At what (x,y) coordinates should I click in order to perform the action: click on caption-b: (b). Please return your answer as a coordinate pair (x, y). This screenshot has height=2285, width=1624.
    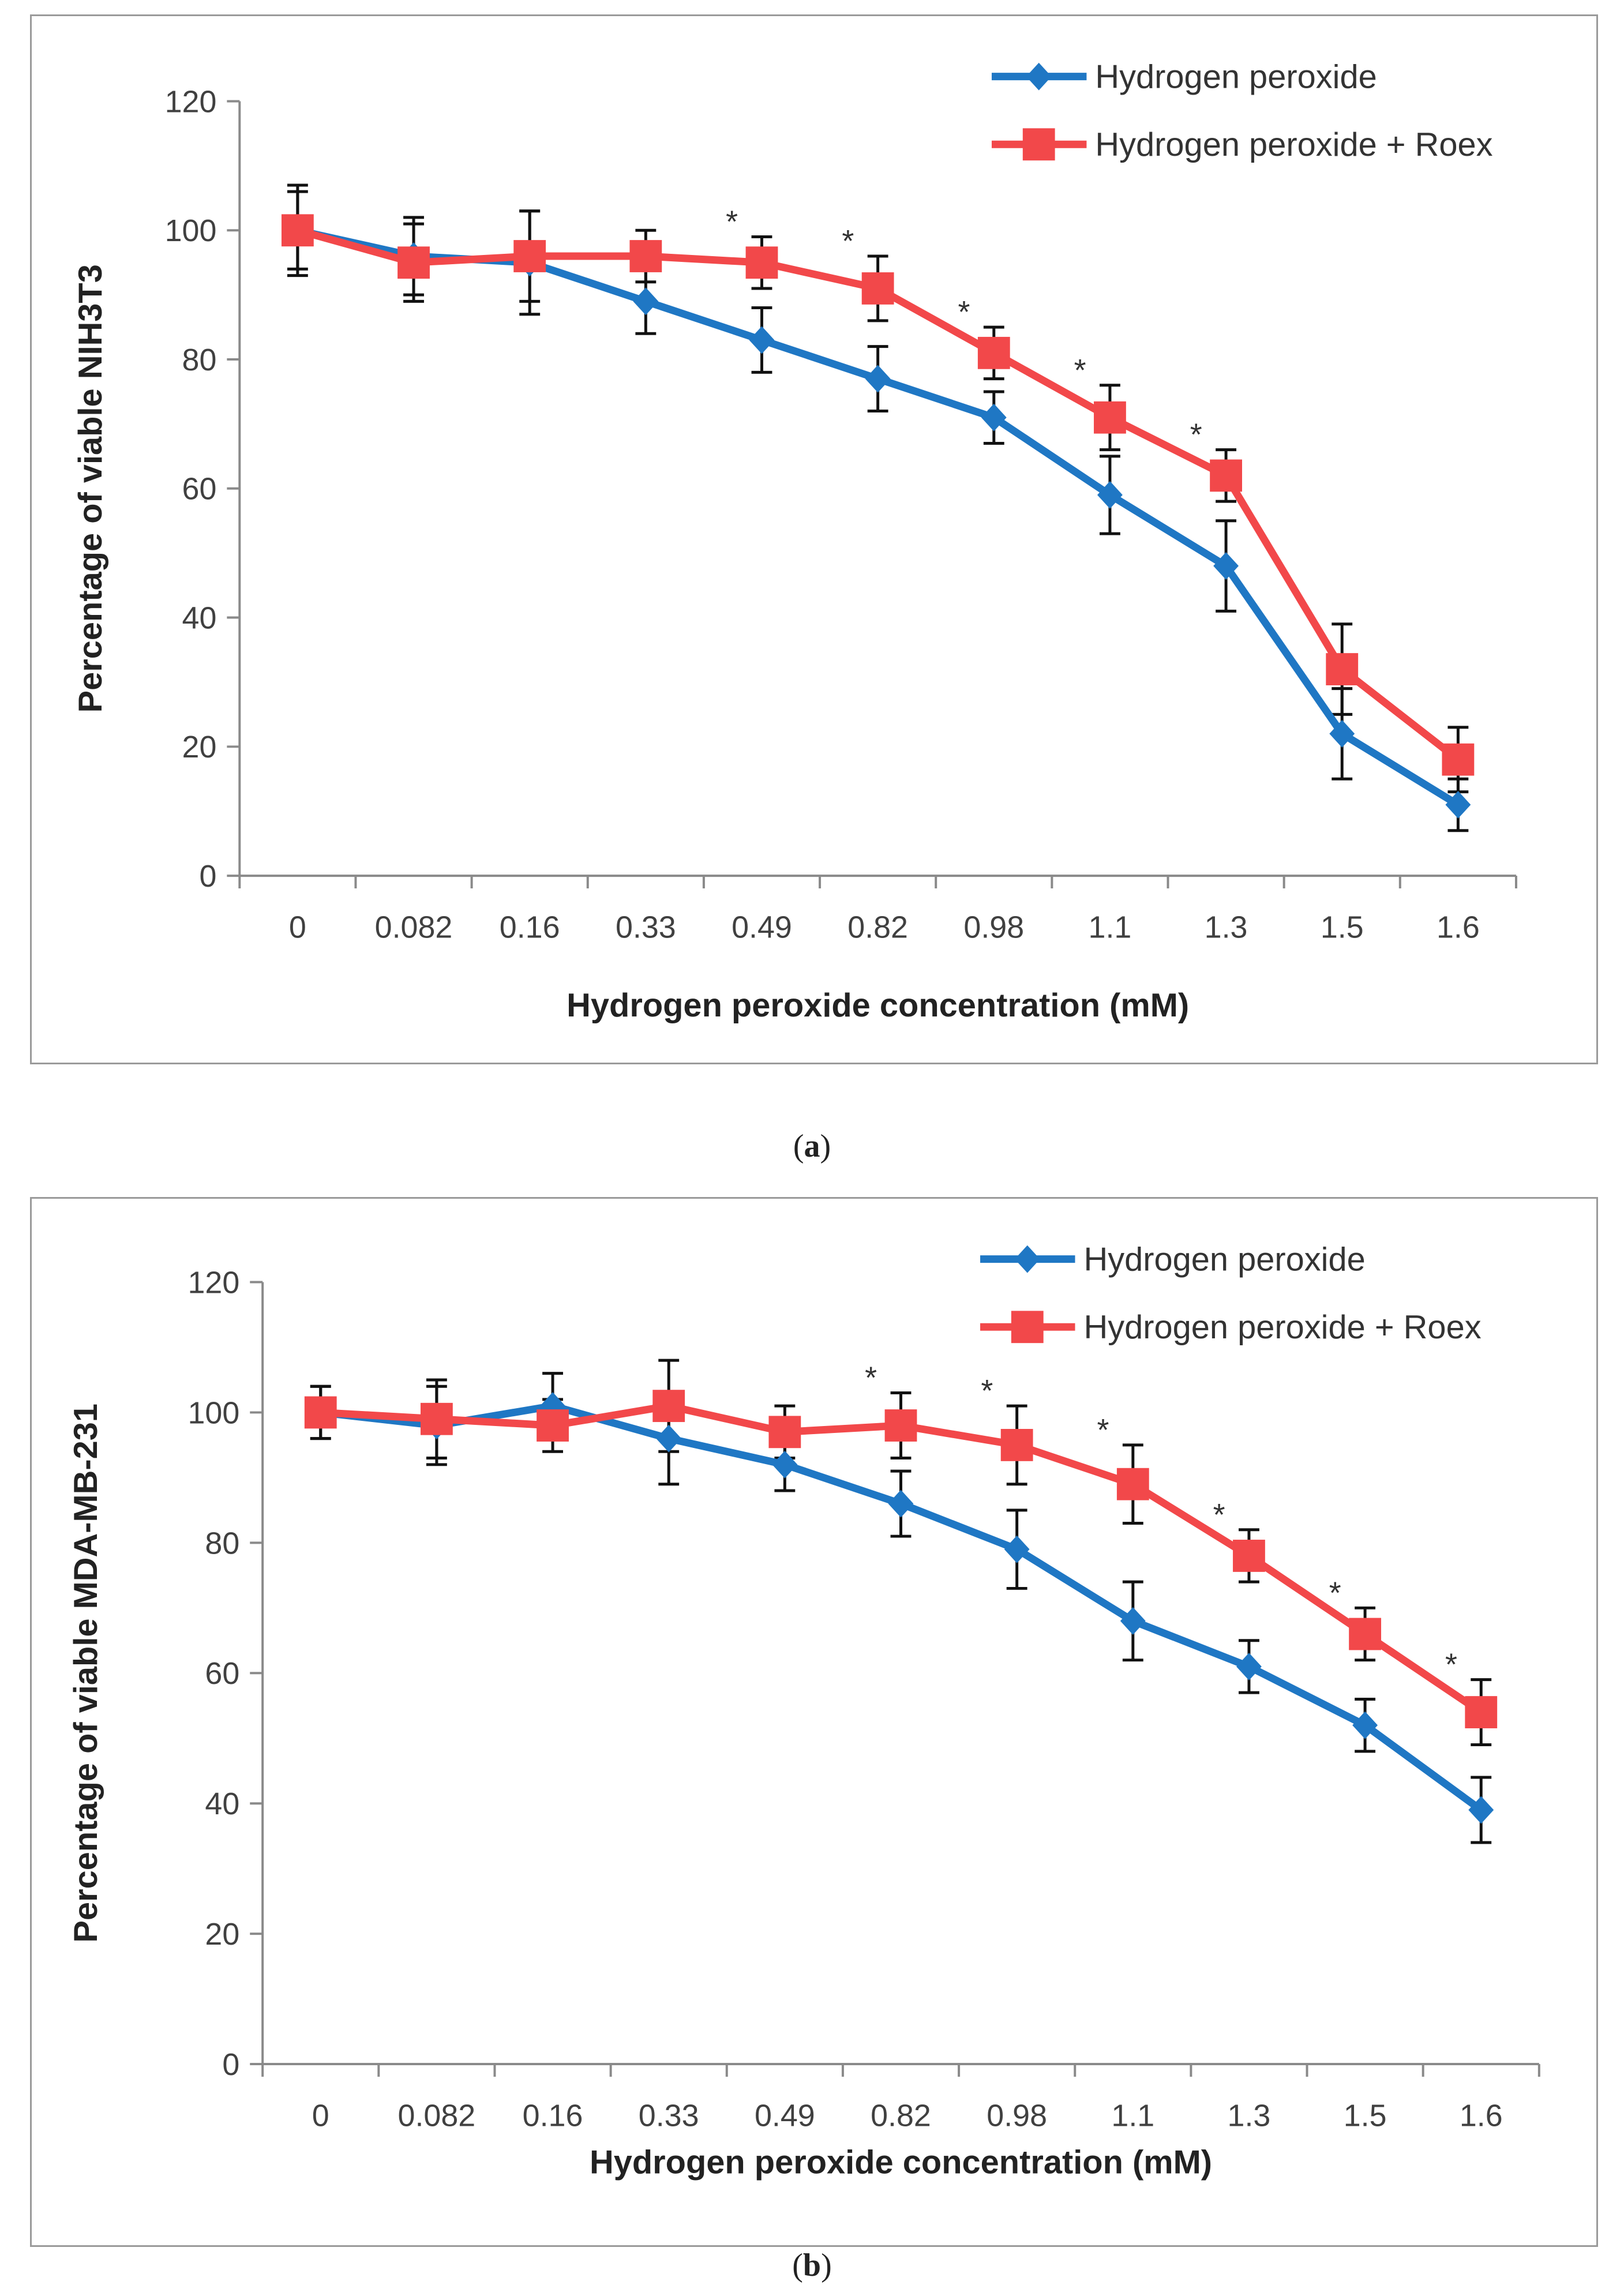
    Looking at the image, I should click on (812, 2265).